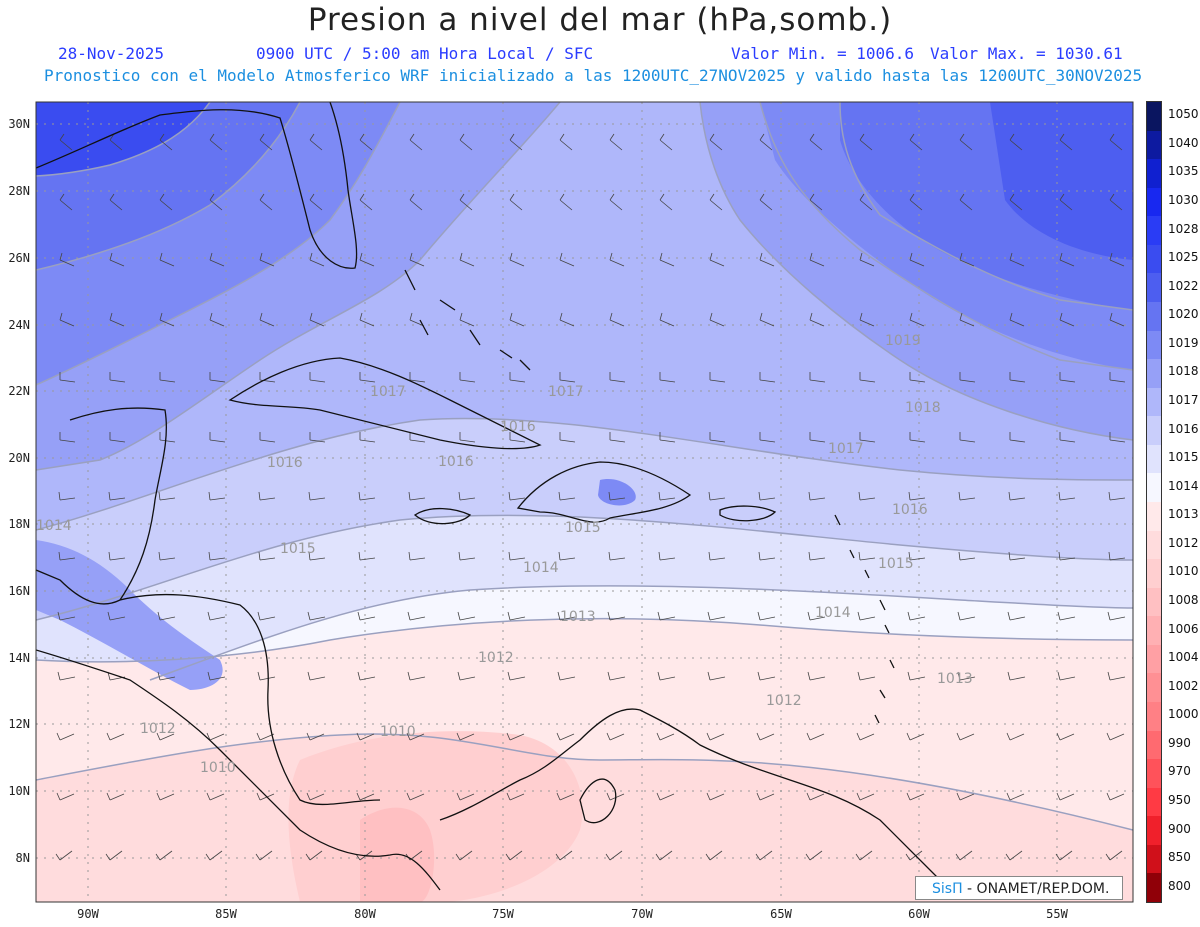 This screenshot has height=927, width=1200. What do you see at coordinates (226, 914) in the screenshot?
I see `lon-label: 85W` at bounding box center [226, 914].